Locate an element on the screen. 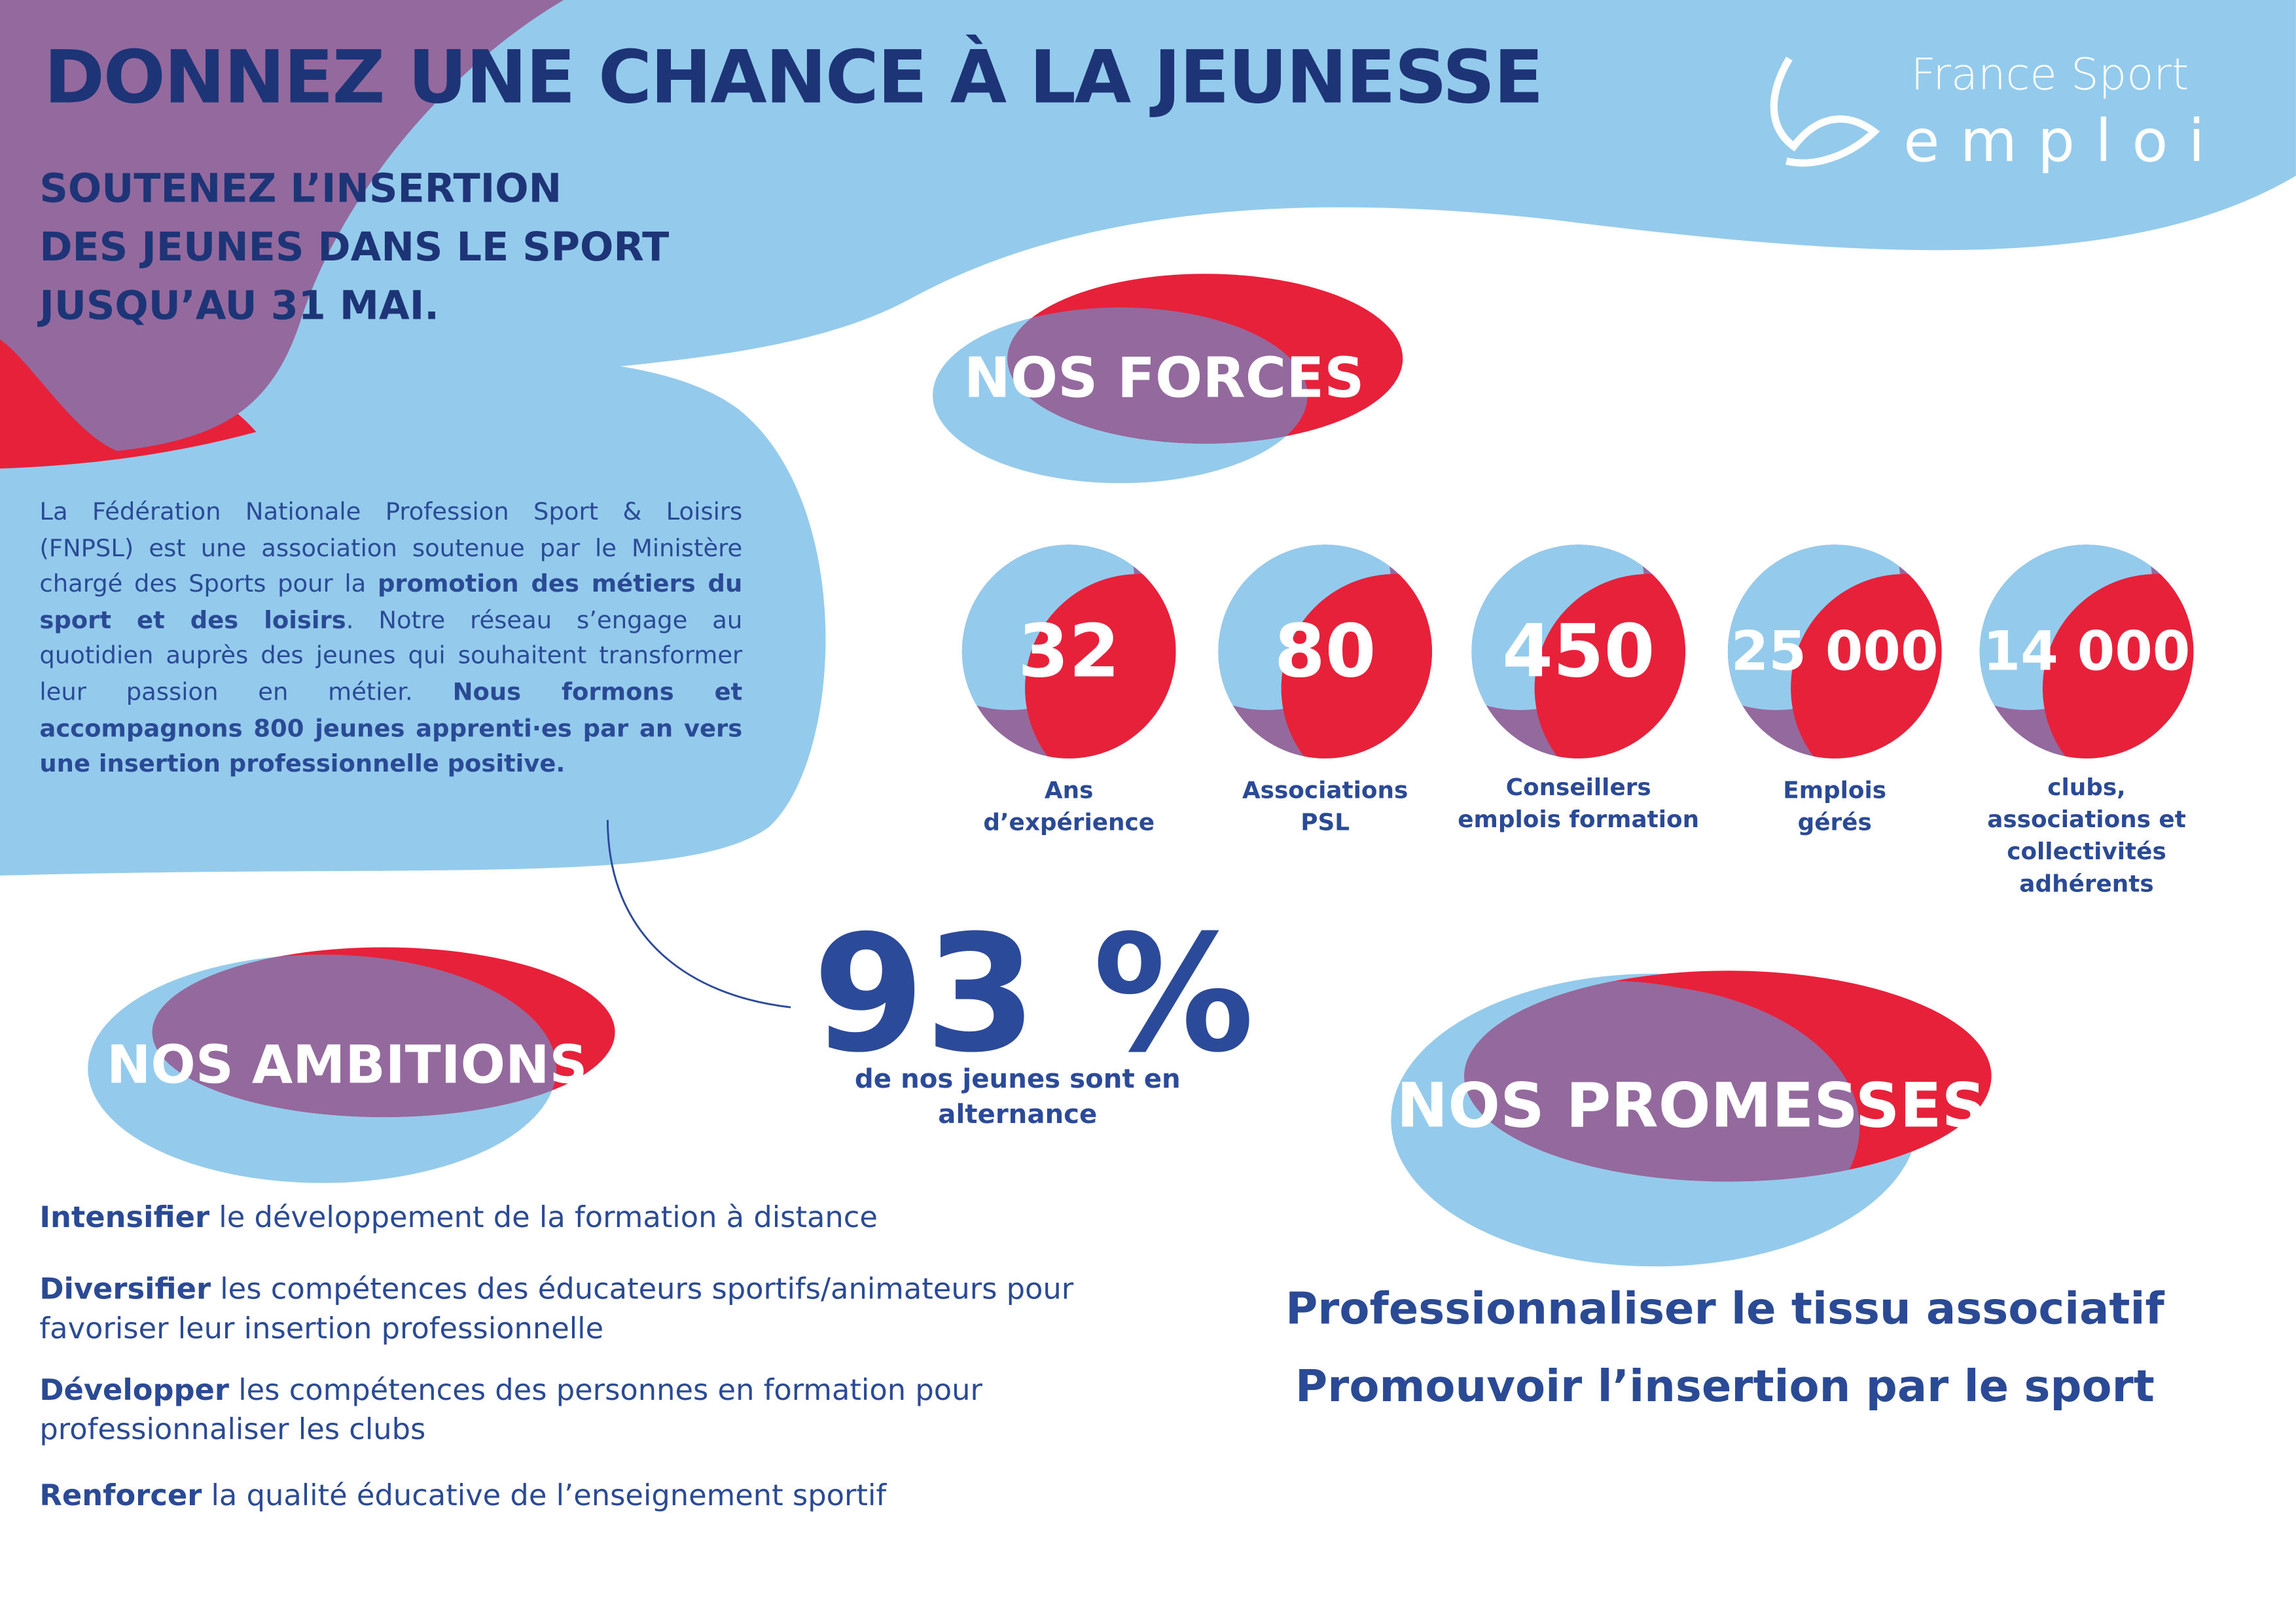  stat-caption: de nos jeunes sont en alternance is located at coordinates (1017, 1098).